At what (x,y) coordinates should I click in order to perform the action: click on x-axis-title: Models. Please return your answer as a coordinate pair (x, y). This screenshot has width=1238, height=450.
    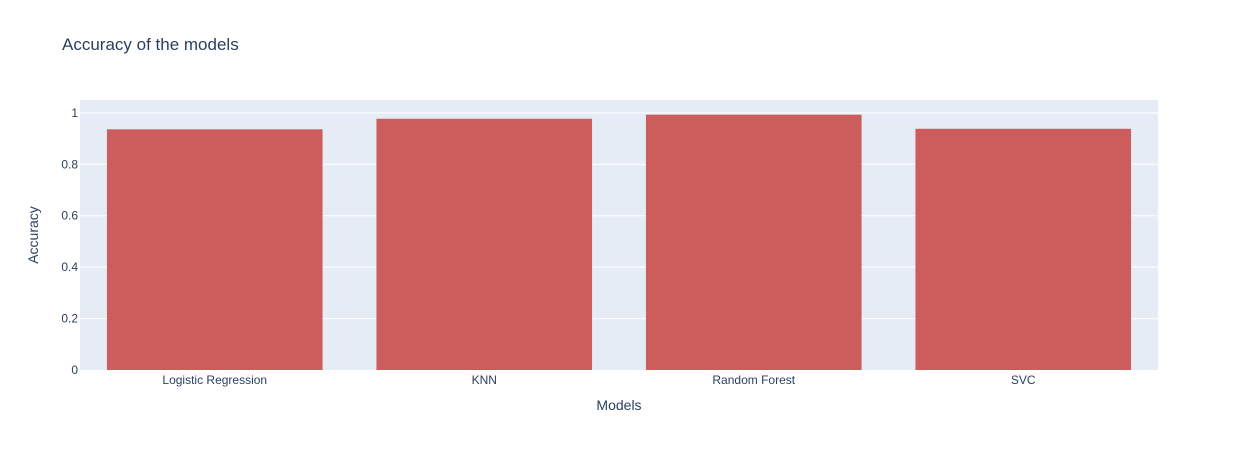
    Looking at the image, I should click on (618, 405).